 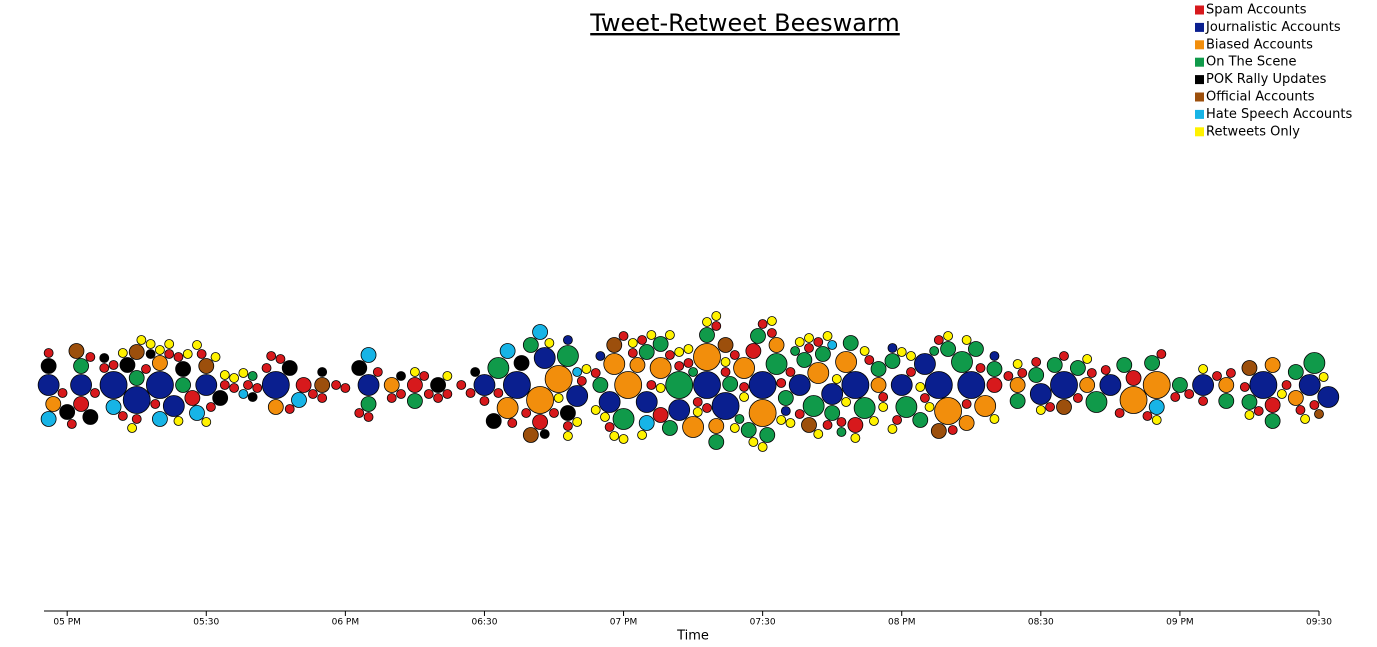 I want to click on legend-label: Official Accounts, so click(x=1260, y=97).